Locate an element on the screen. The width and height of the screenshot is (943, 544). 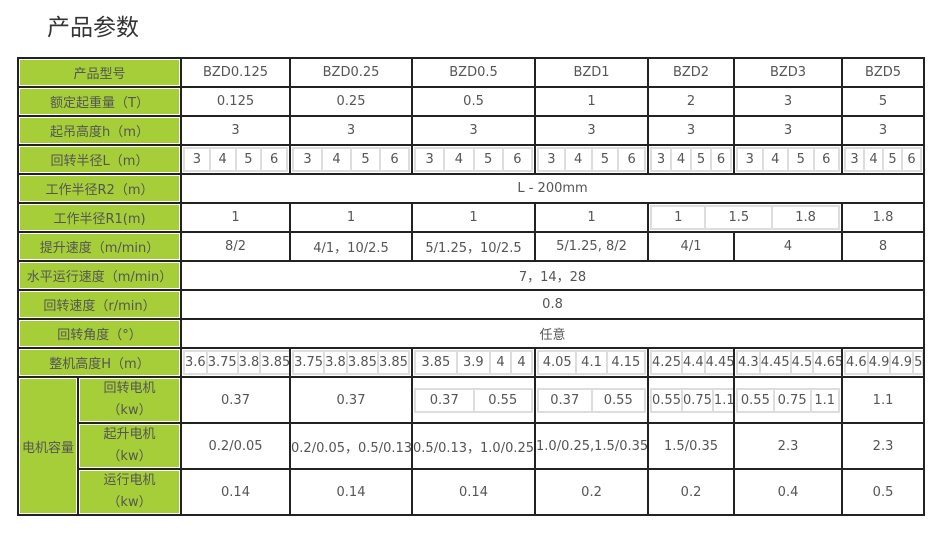
value-cell: 0.2 is located at coordinates (691, 492).